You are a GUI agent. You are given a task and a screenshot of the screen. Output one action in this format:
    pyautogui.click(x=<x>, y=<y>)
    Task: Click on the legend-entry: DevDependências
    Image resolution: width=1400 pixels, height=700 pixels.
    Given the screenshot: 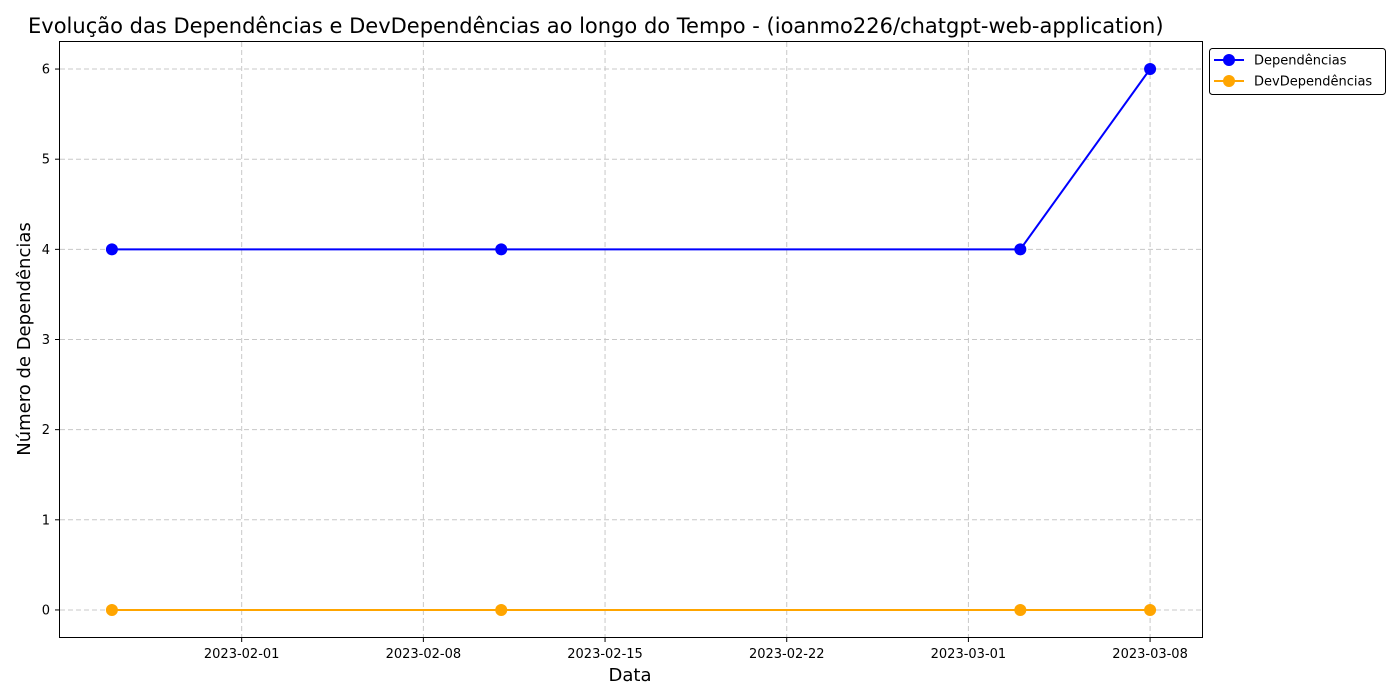 What is the action you would take?
    pyautogui.click(x=1293, y=82)
    